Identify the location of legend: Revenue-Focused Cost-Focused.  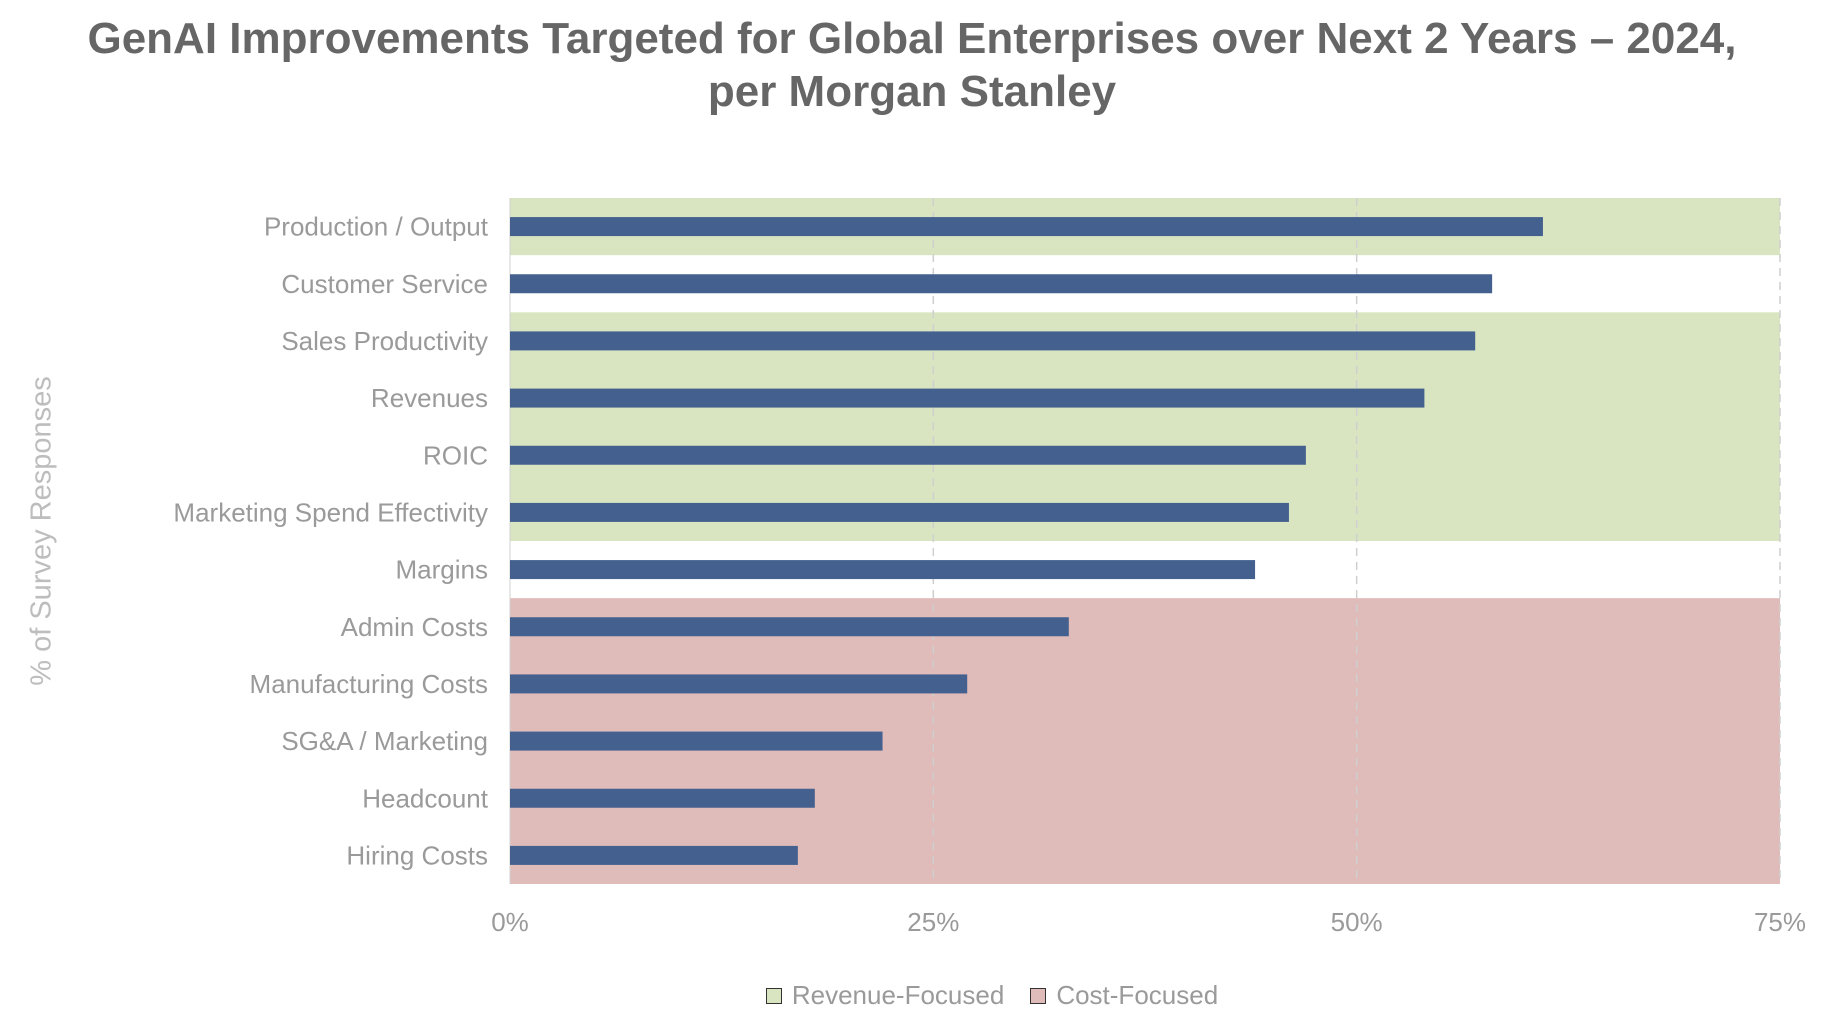
(912, 995).